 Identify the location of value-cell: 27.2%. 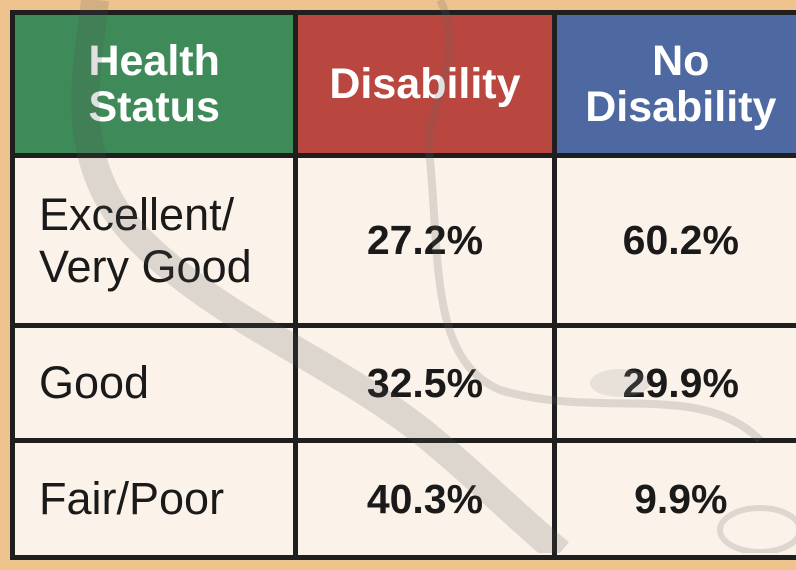
(425, 241).